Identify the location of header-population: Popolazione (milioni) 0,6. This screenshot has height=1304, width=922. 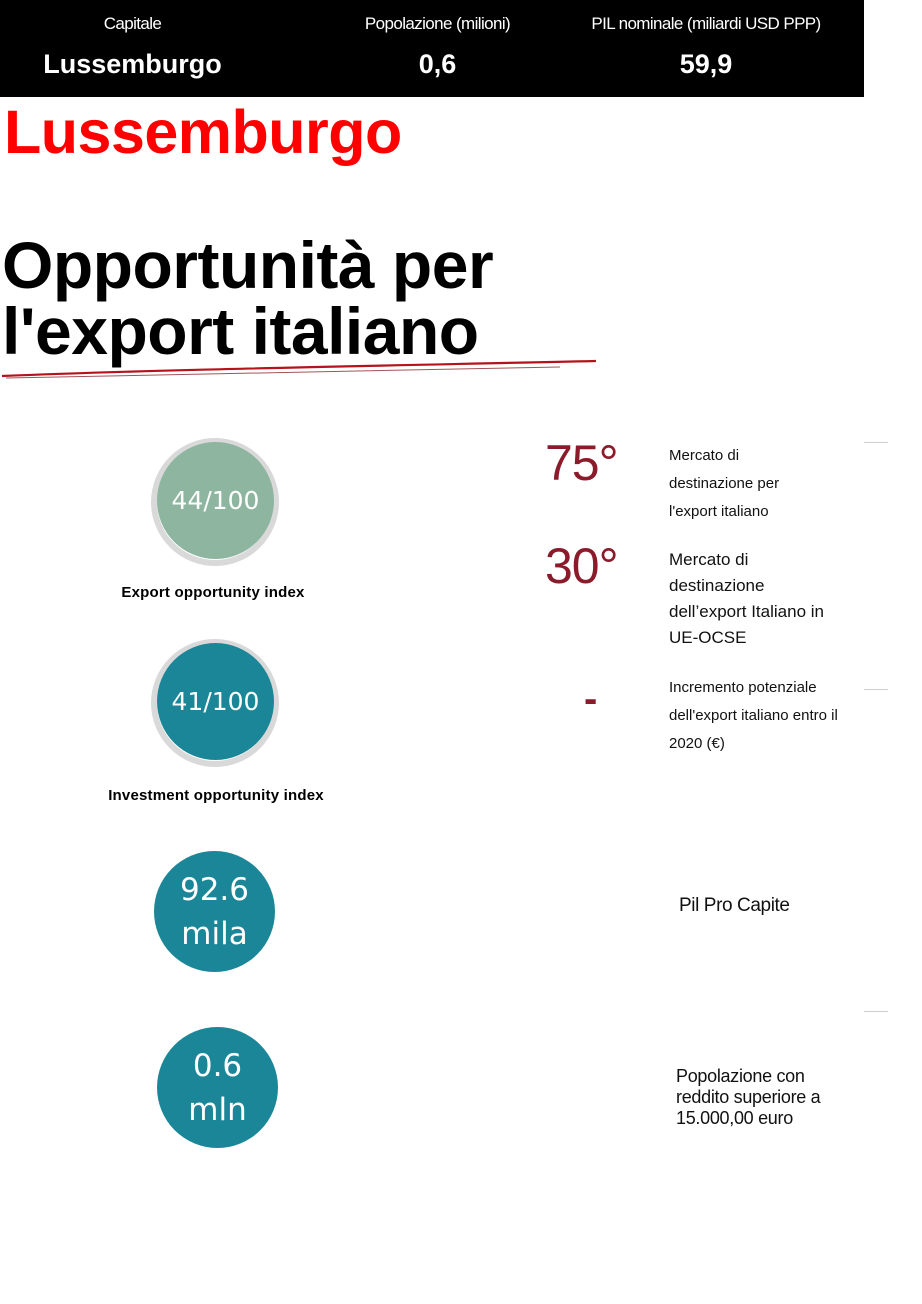
(437, 48).